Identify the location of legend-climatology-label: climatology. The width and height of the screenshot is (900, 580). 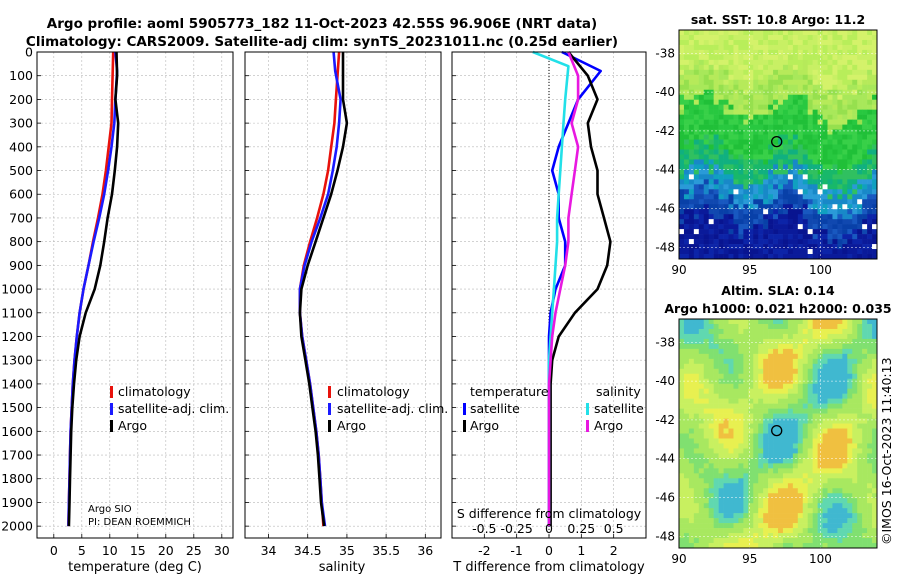
(373, 391).